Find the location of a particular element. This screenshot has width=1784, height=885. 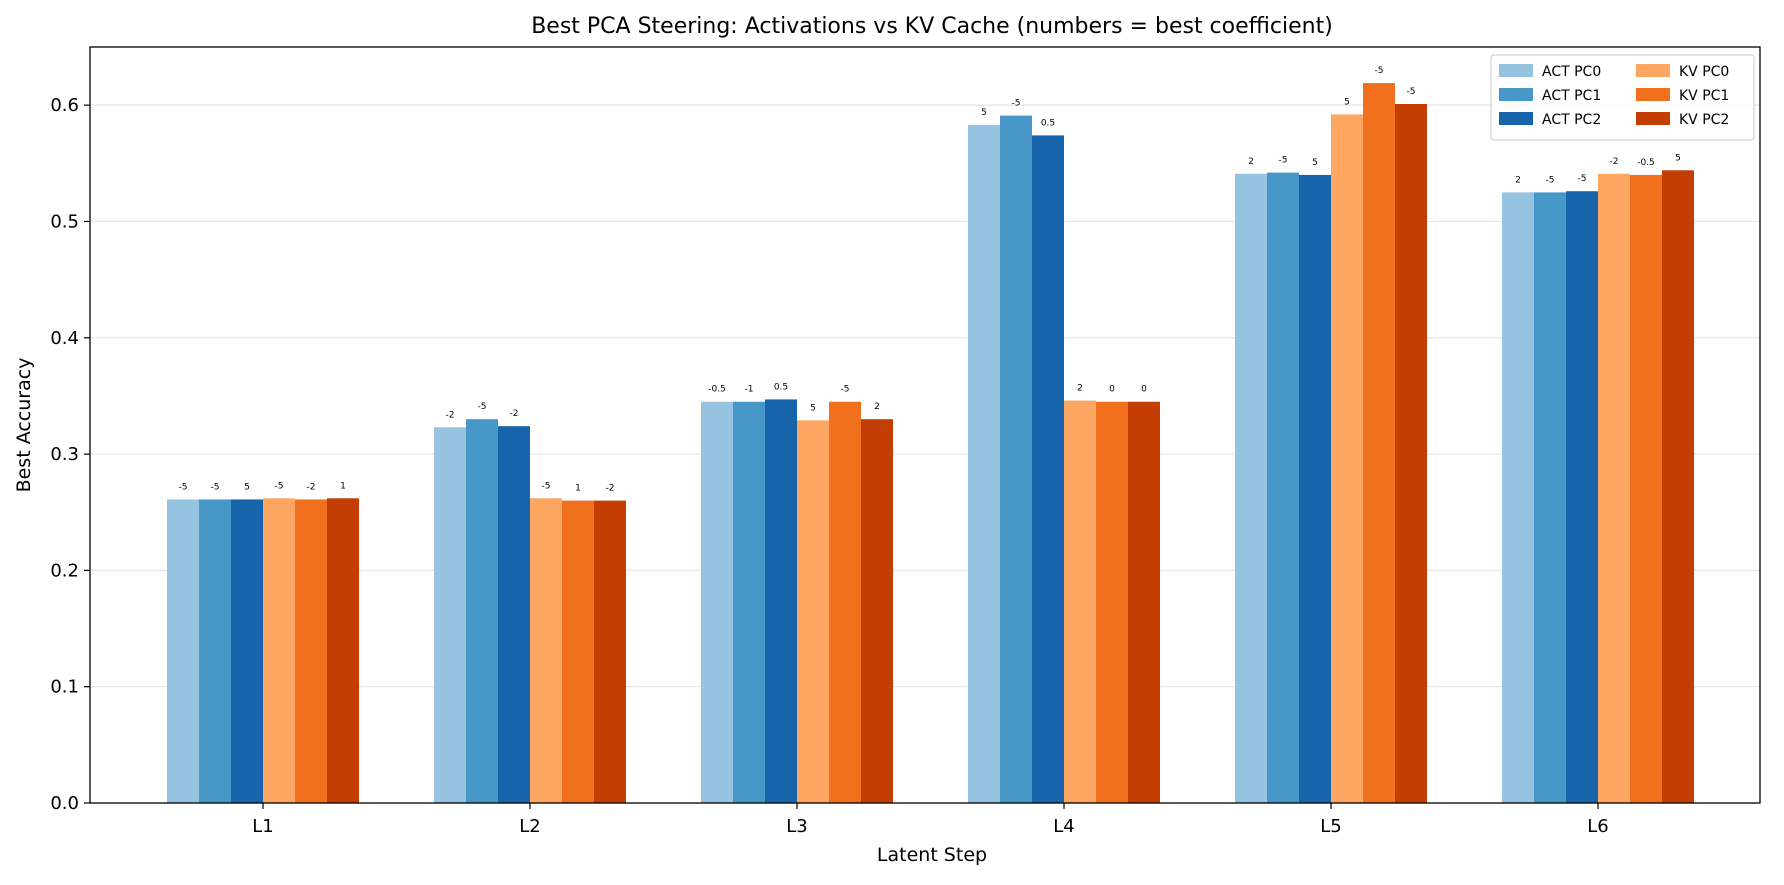

y-tick-label: 0.0 is located at coordinates (64, 803).